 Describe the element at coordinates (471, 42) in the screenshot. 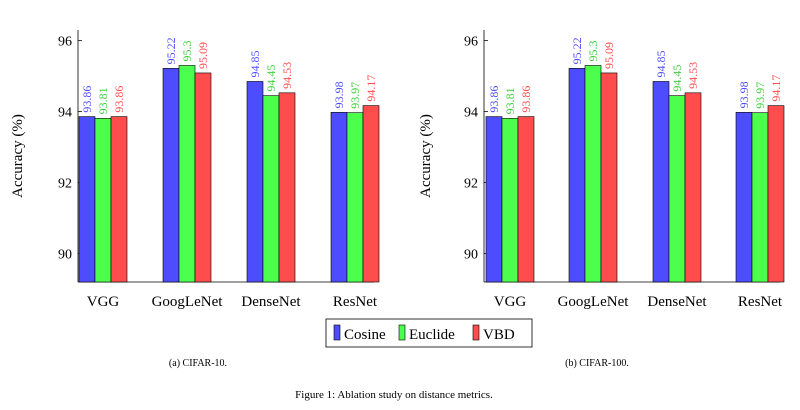

I see `chart-cifar100-ytick-label-3: 96` at that location.